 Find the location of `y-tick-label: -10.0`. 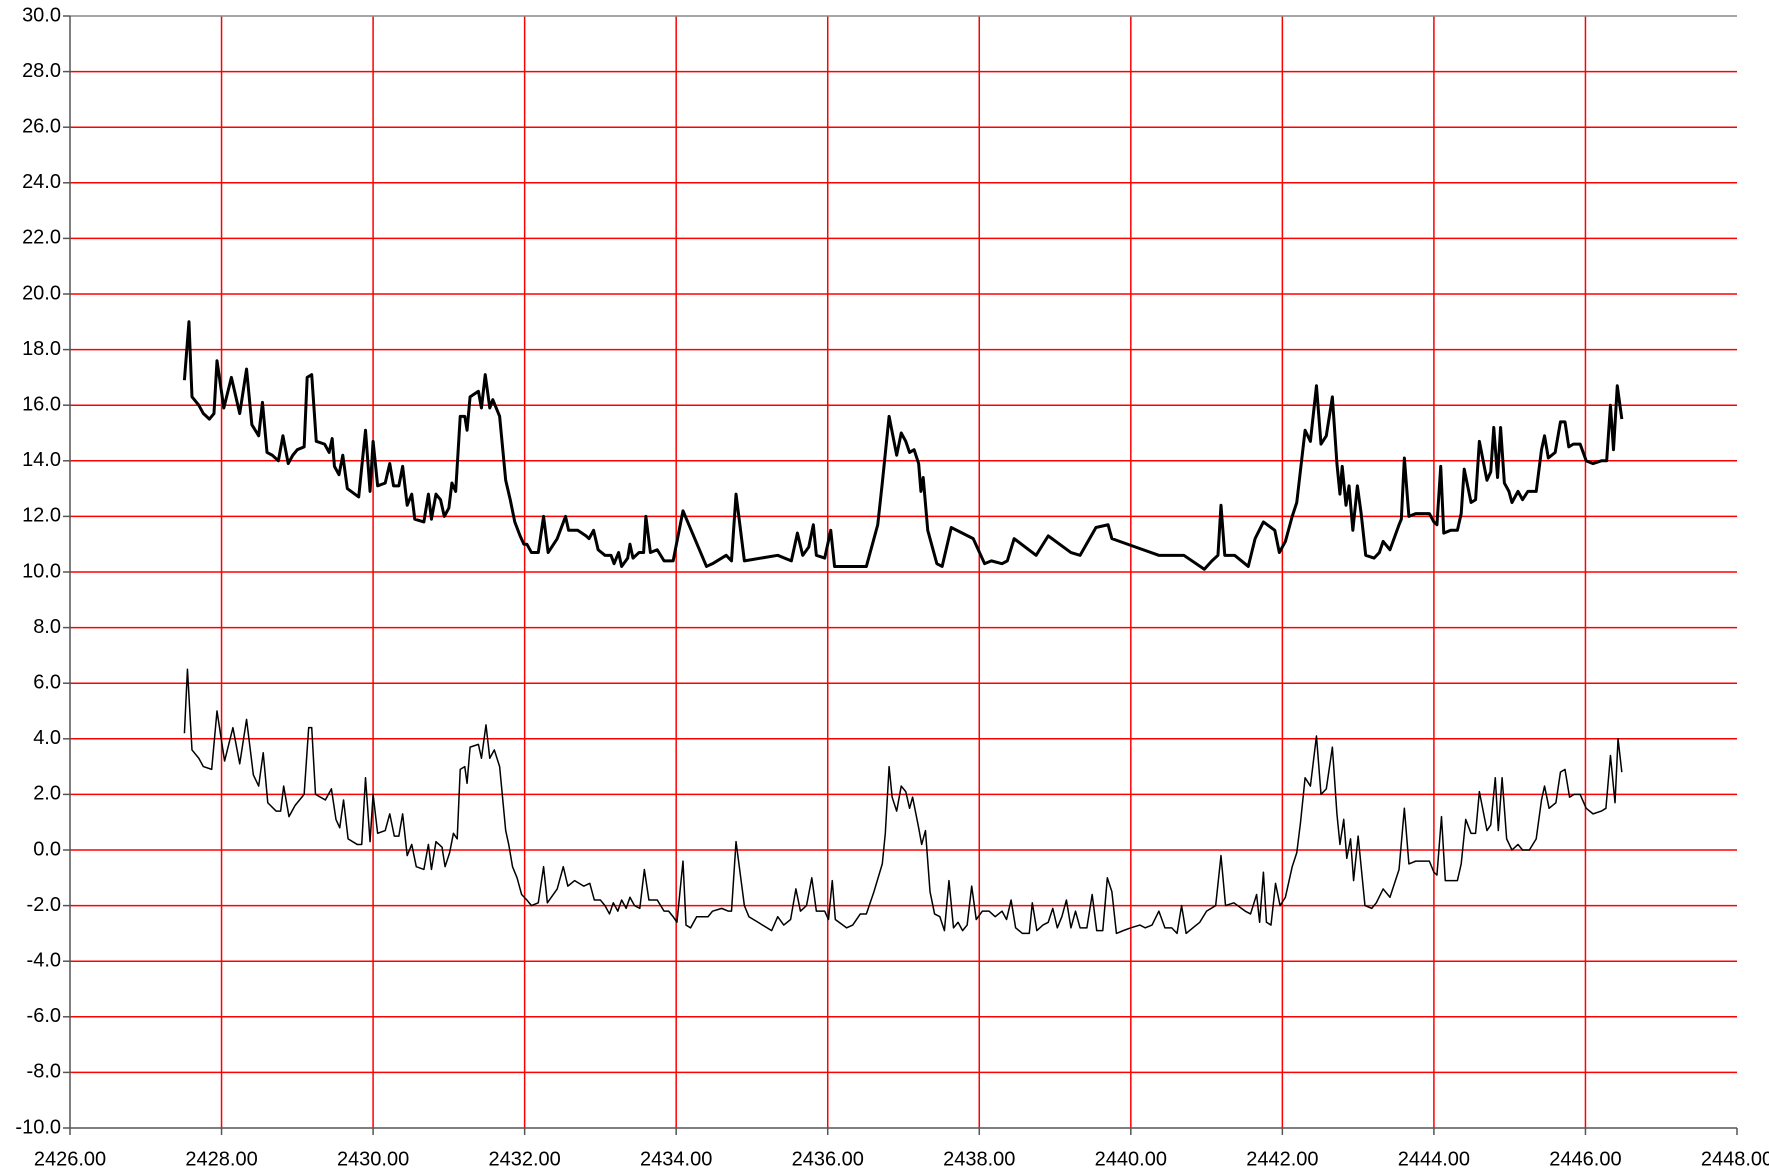

y-tick-label: -10.0 is located at coordinates (38, 1127).